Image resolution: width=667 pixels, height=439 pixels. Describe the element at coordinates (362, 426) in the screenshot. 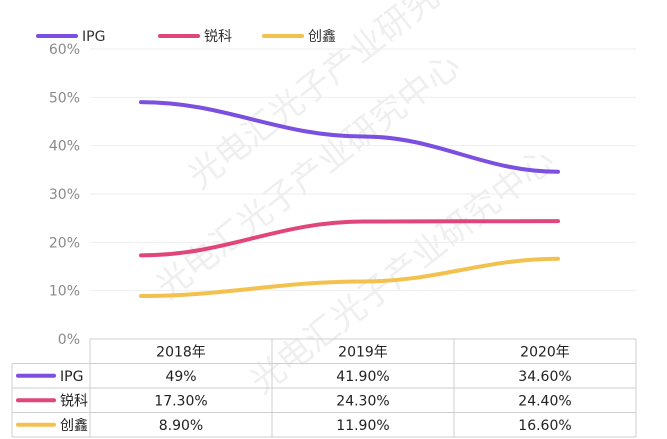

I see `table-value-cell: 11.90%` at that location.